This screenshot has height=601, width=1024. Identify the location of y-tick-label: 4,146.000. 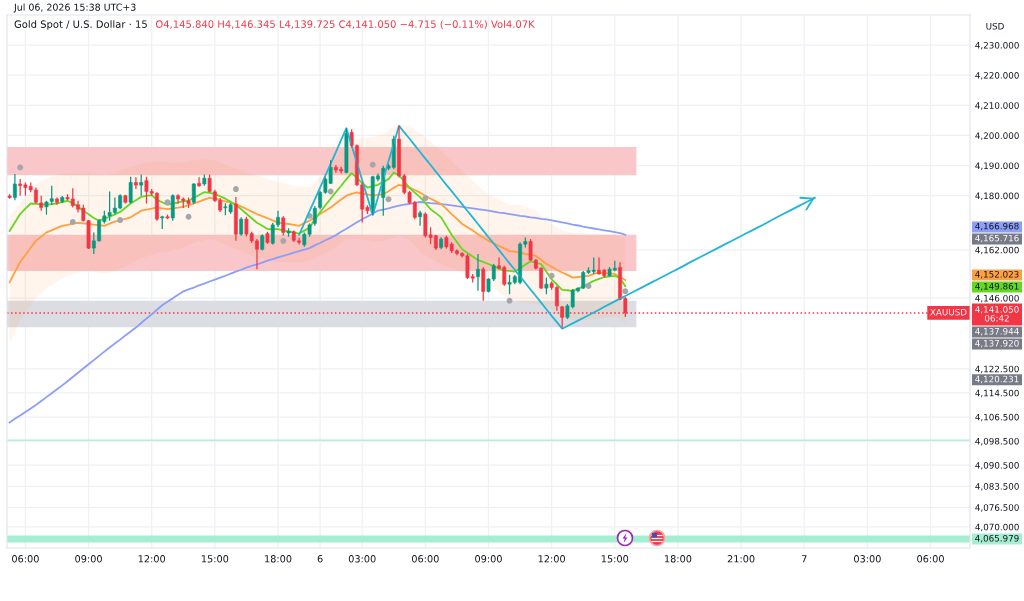
(997, 298).